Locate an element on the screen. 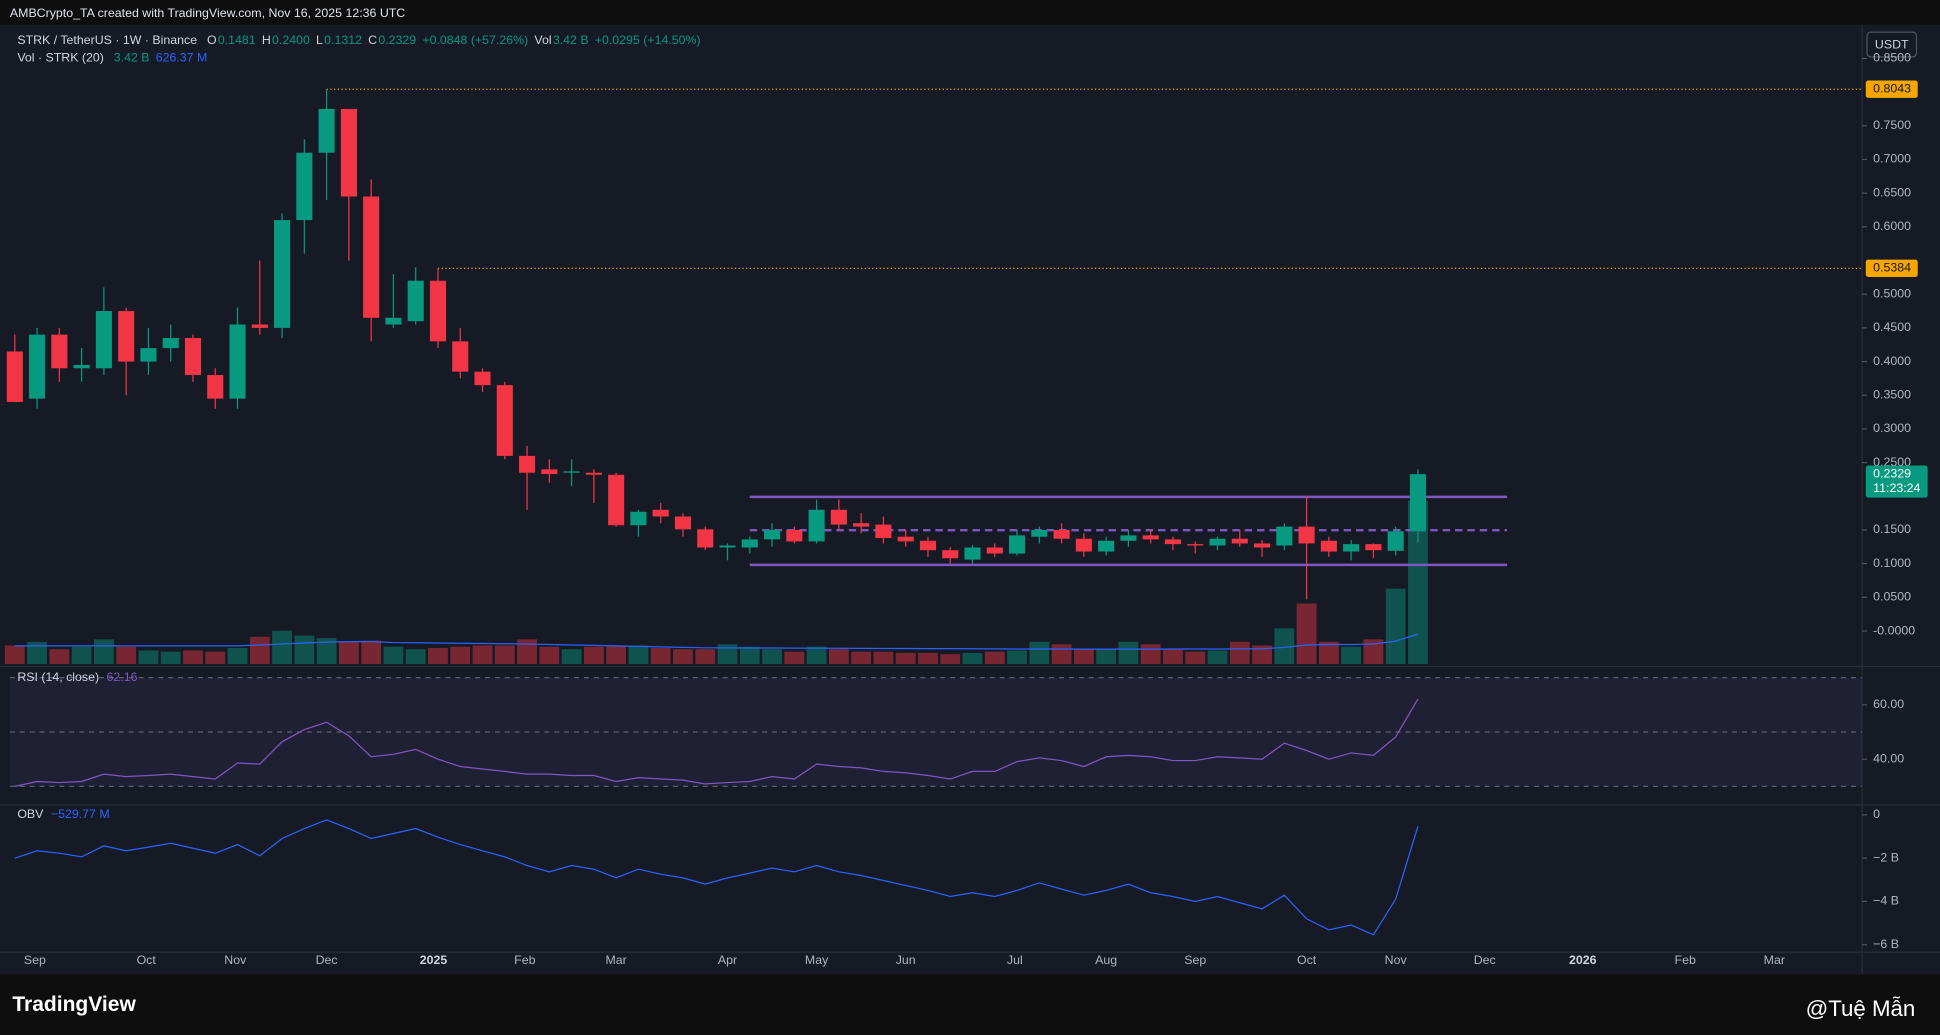 The height and width of the screenshot is (1035, 1940). legend-low: 0.1312 is located at coordinates (343, 40).